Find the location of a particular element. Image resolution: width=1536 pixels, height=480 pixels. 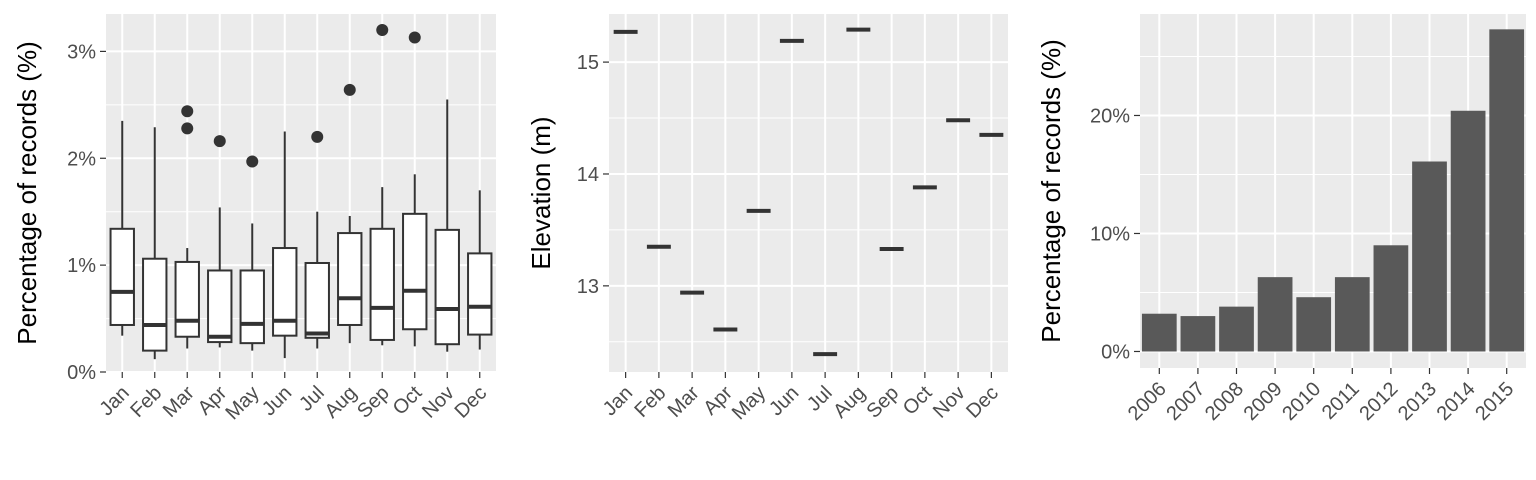

x-tick-label: 2006 is located at coordinates (1147, 401).